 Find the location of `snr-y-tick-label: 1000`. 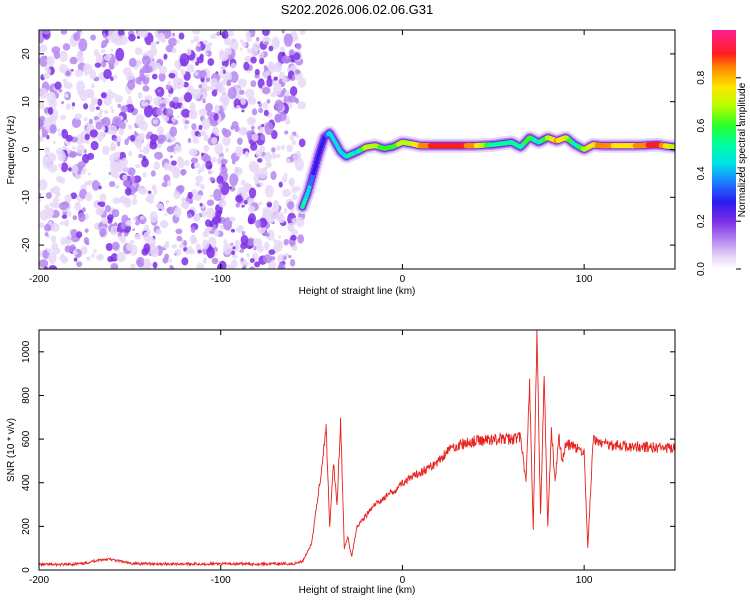

snr-y-tick-label: 1000 is located at coordinates (26, 351).